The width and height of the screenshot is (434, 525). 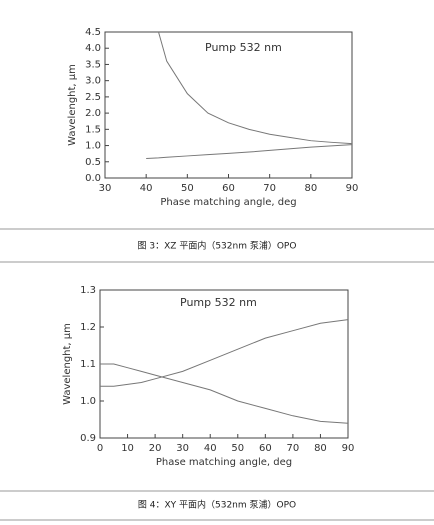 What do you see at coordinates (100, 448) in the screenshot?
I see `x-tick-label: 0` at bounding box center [100, 448].